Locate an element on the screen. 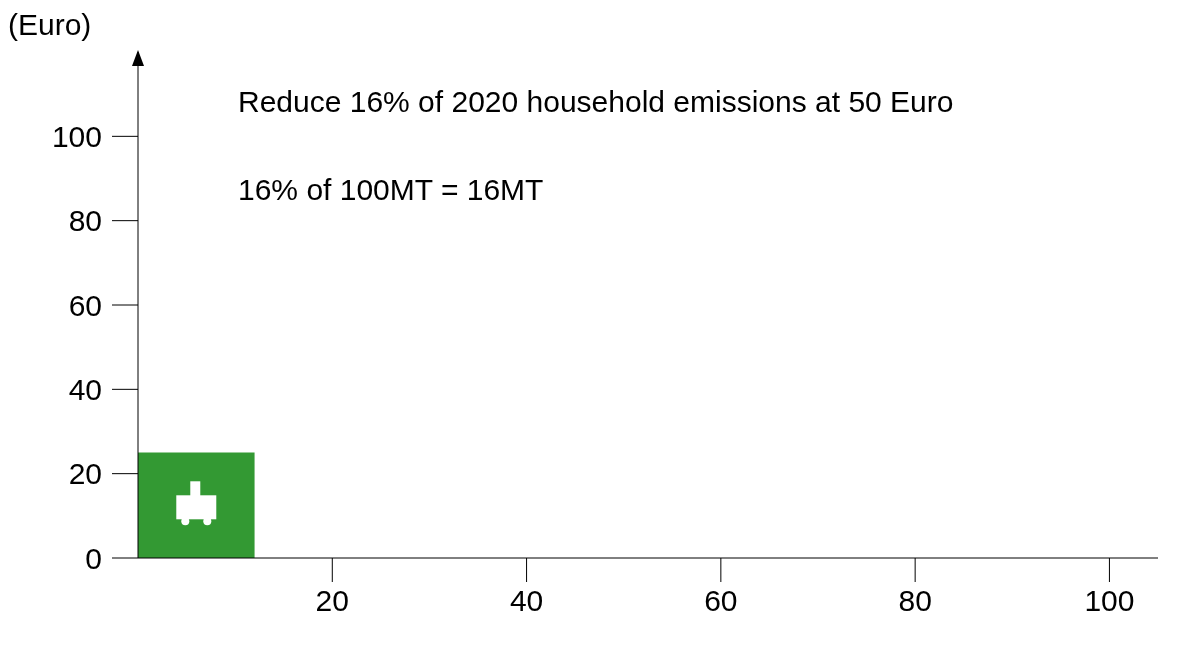 The width and height of the screenshot is (1189, 648). y-tick-label: 0 is located at coordinates (93, 558).